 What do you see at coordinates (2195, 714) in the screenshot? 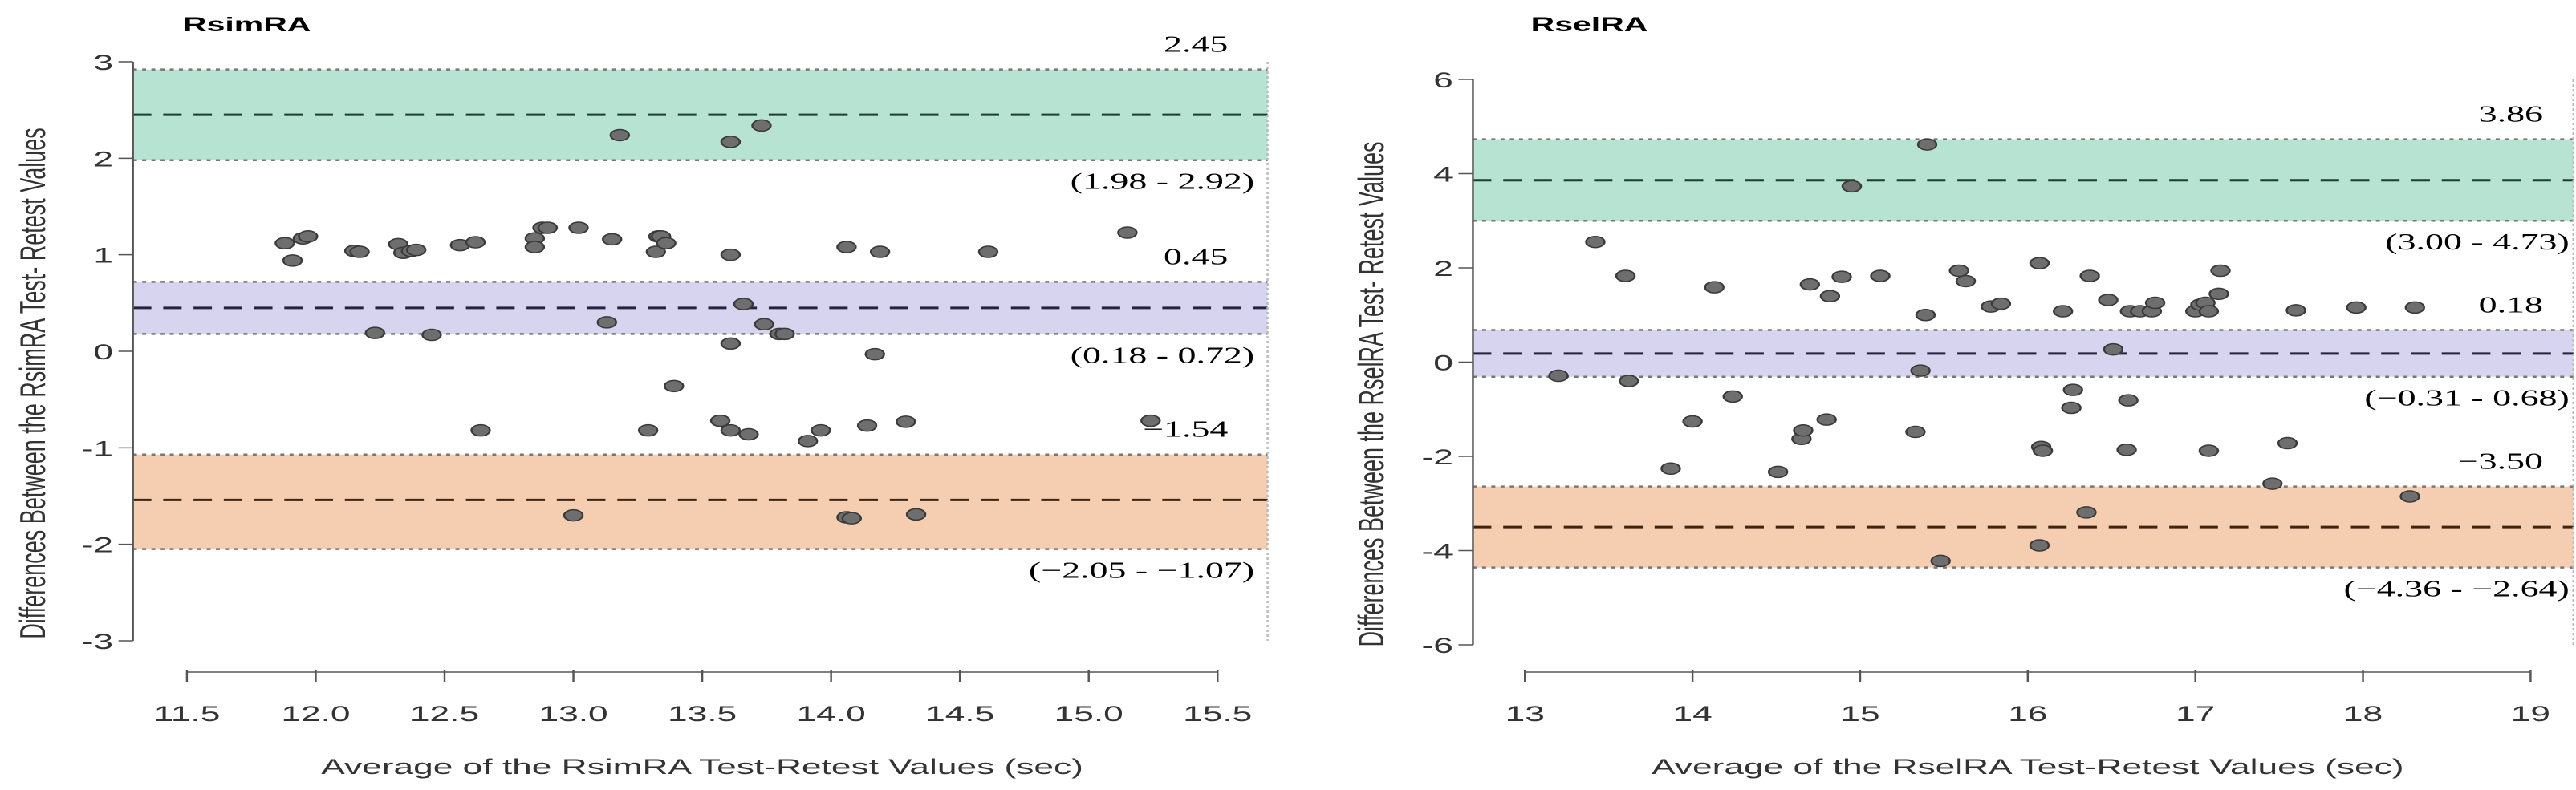
I see `x-tick-label: 17` at bounding box center [2195, 714].